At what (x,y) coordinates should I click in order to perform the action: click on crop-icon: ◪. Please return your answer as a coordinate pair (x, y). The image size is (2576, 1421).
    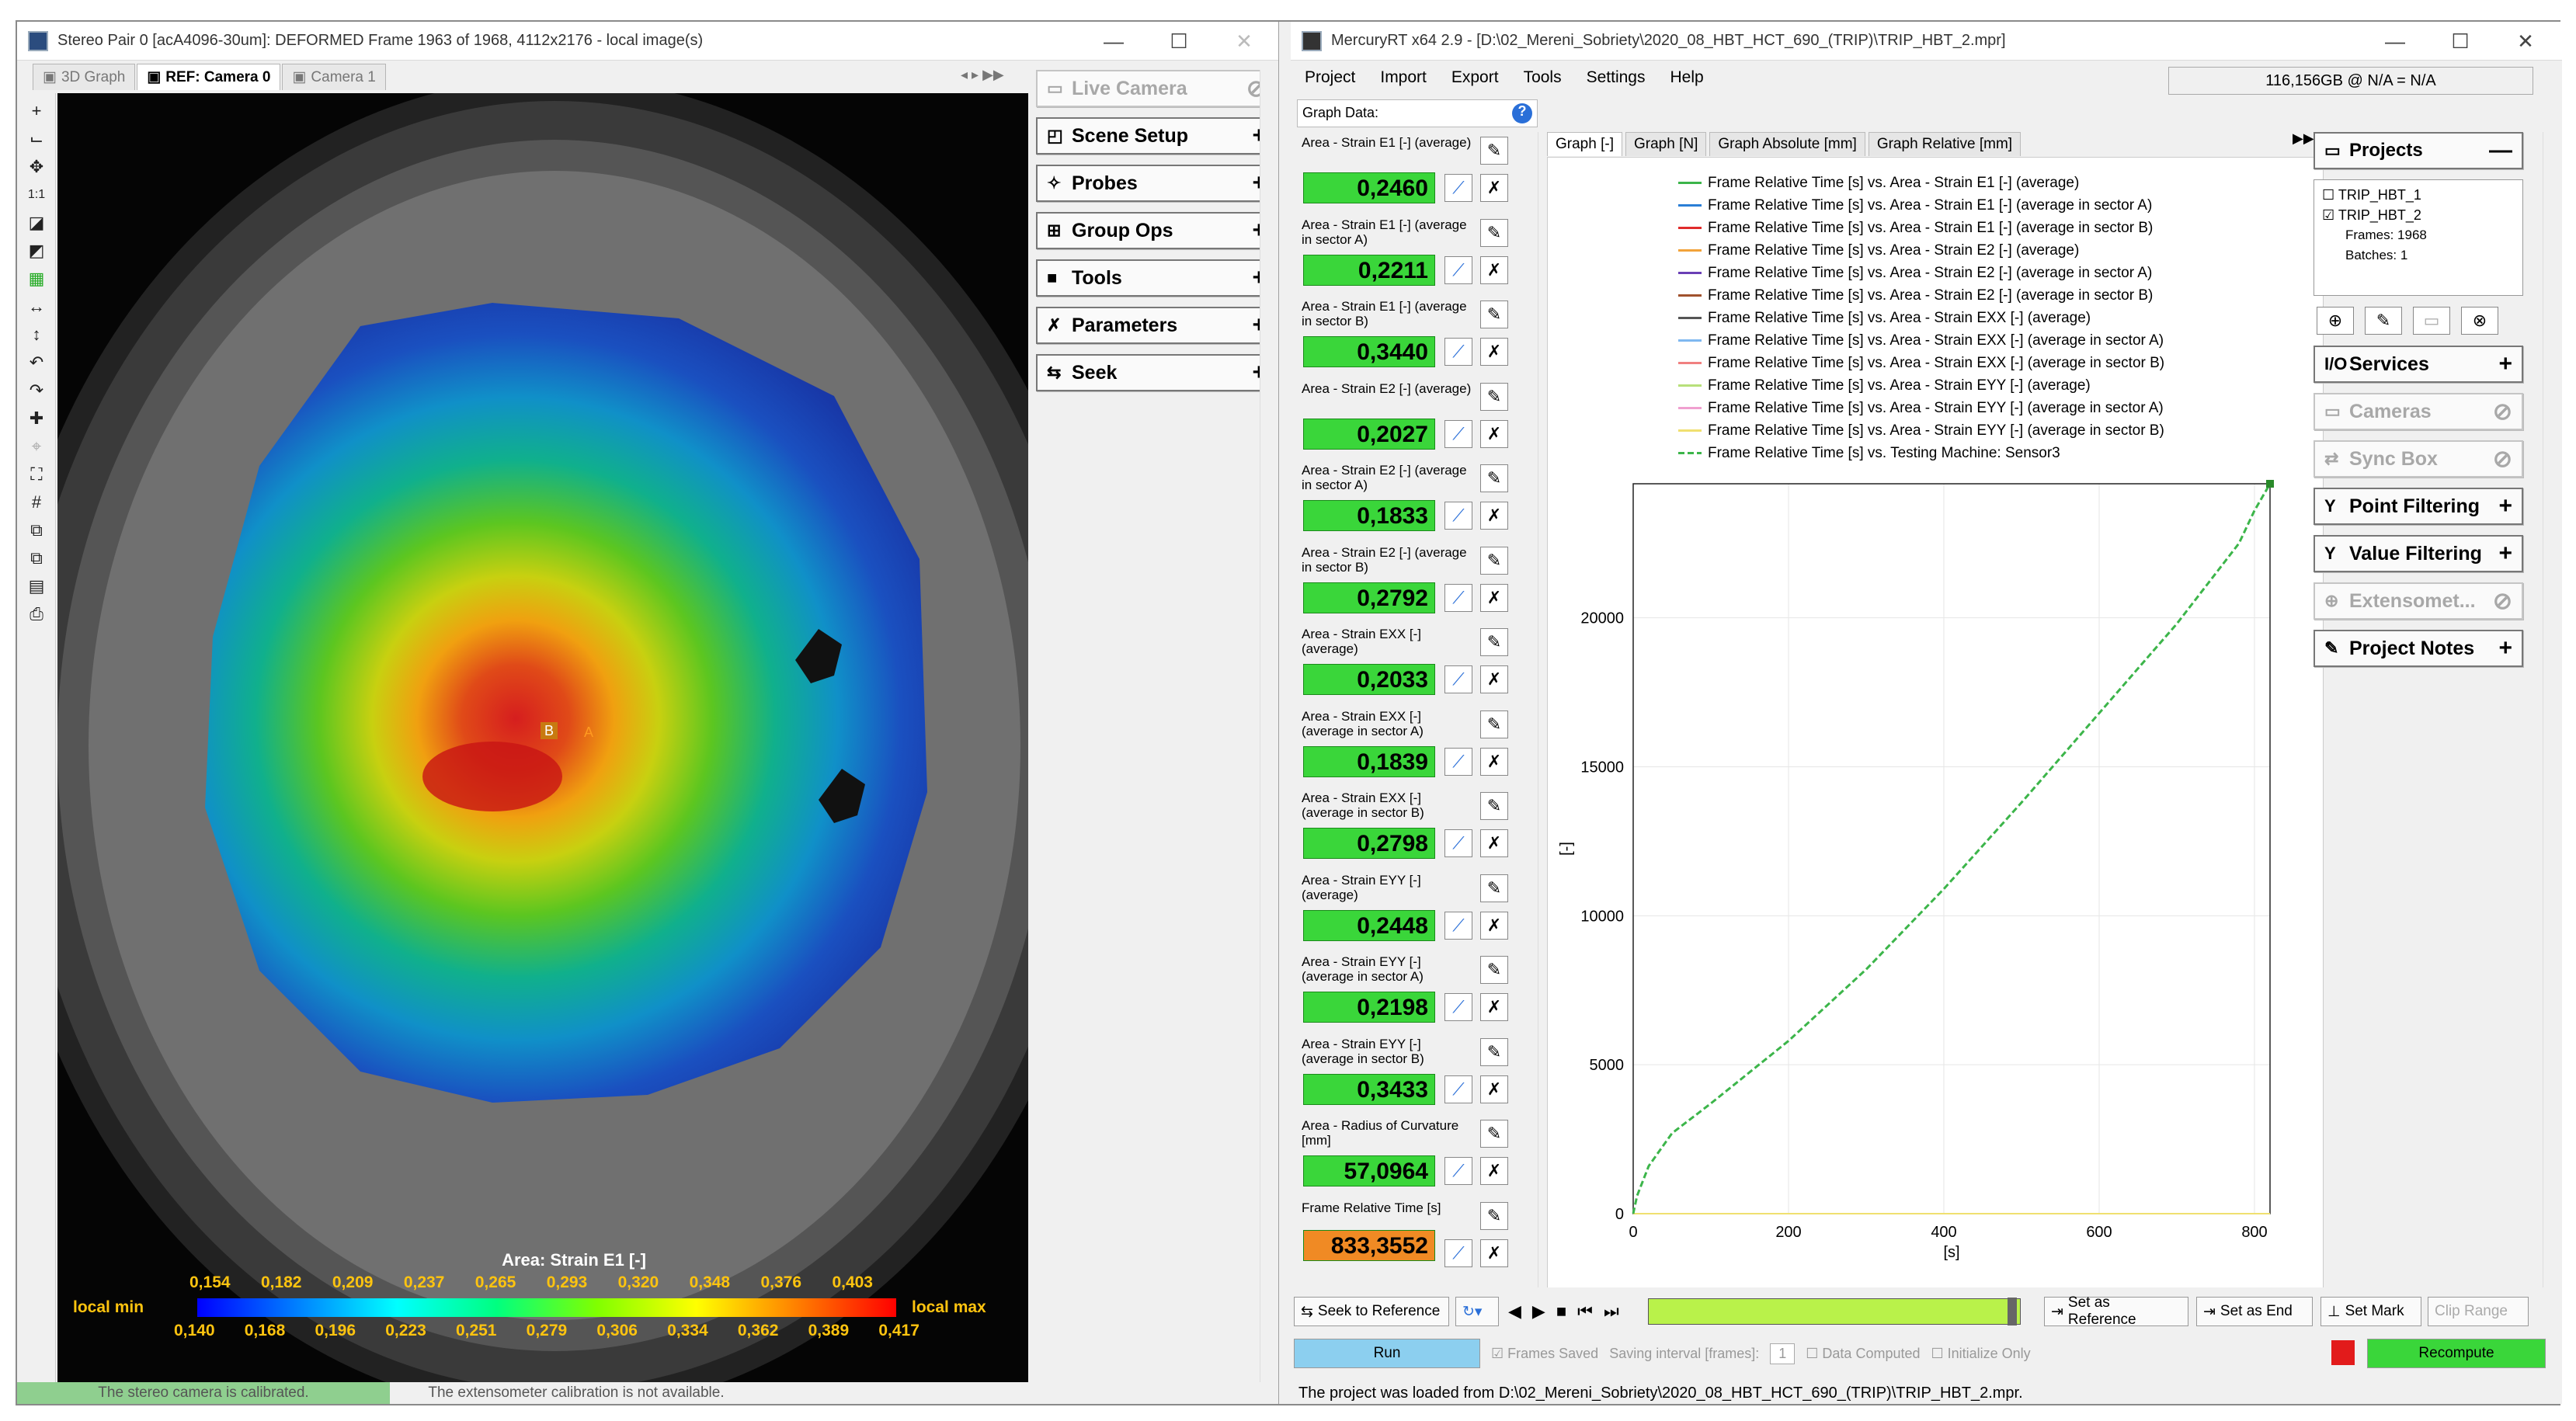
    Looking at the image, I should click on (36, 222).